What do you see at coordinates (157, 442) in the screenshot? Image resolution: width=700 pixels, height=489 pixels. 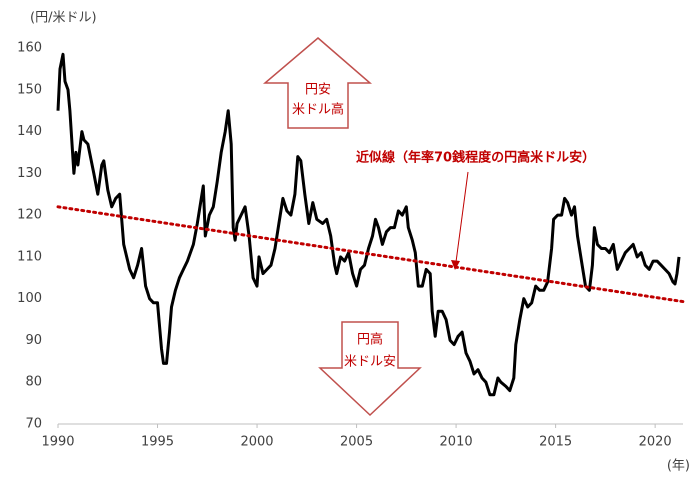 I see `x-tick-label: 1995` at bounding box center [157, 442].